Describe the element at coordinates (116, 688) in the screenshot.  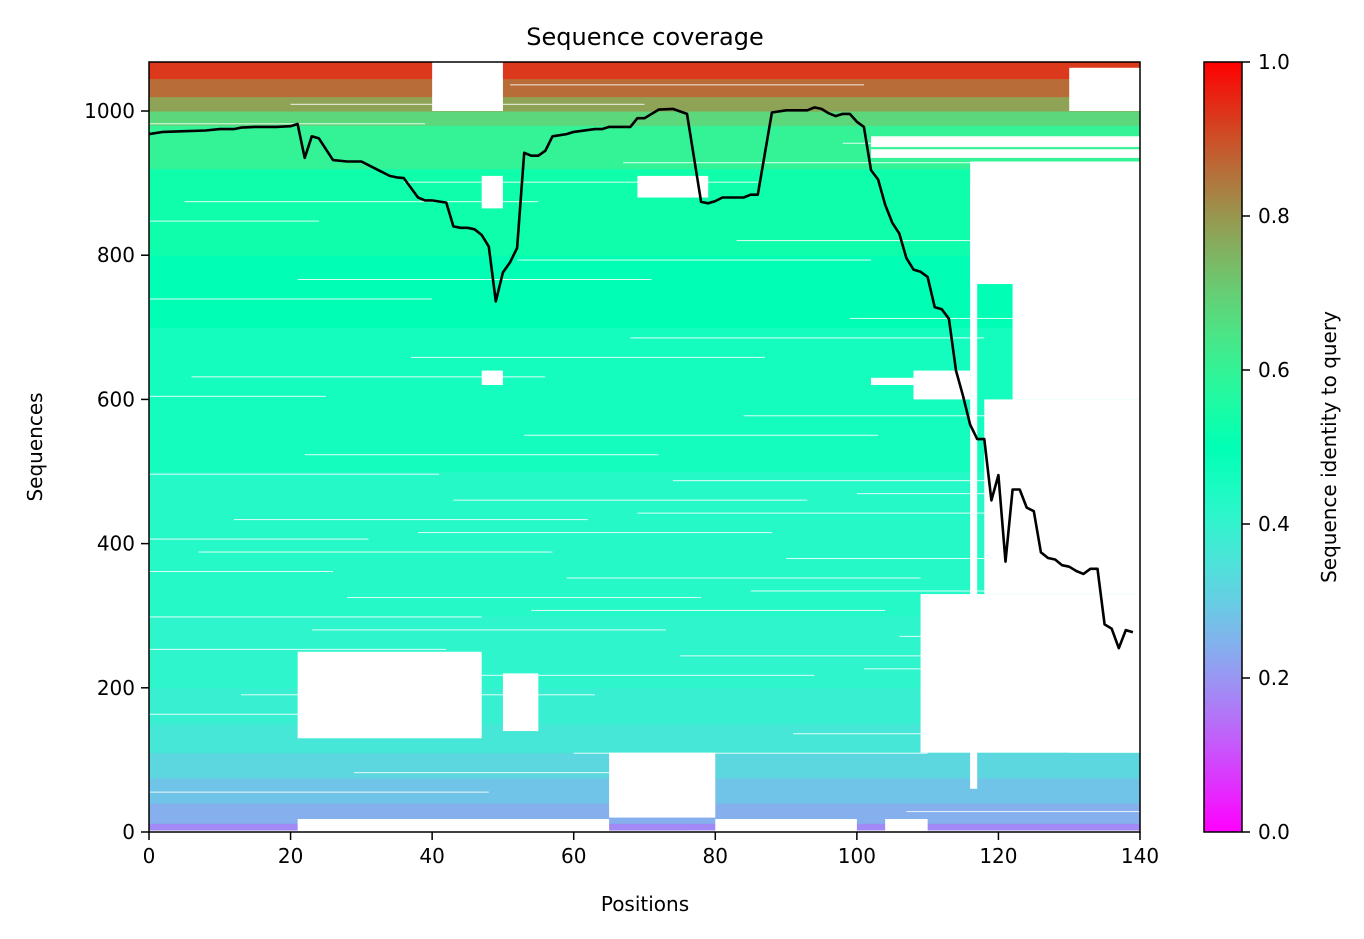
I see `y-tick-label: 200` at that location.